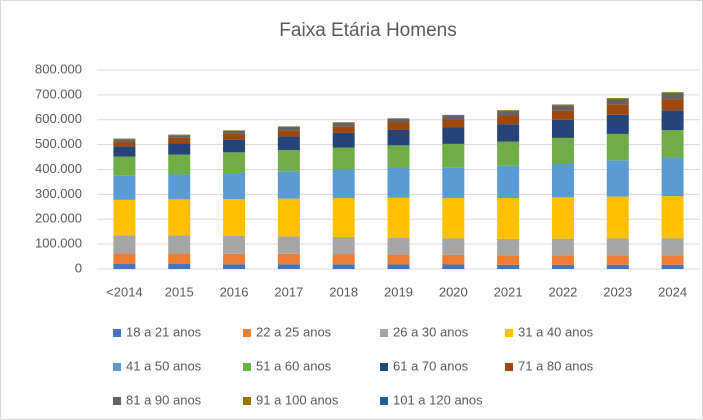  I want to click on y-tick-label: 400.000, so click(58, 168).